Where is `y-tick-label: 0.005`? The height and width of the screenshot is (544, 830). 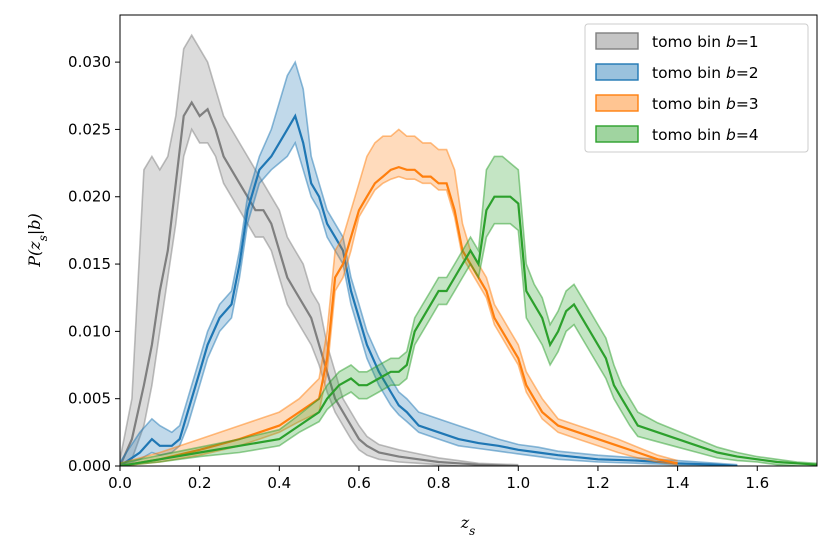 y-tick-label: 0.005 is located at coordinates (89, 399).